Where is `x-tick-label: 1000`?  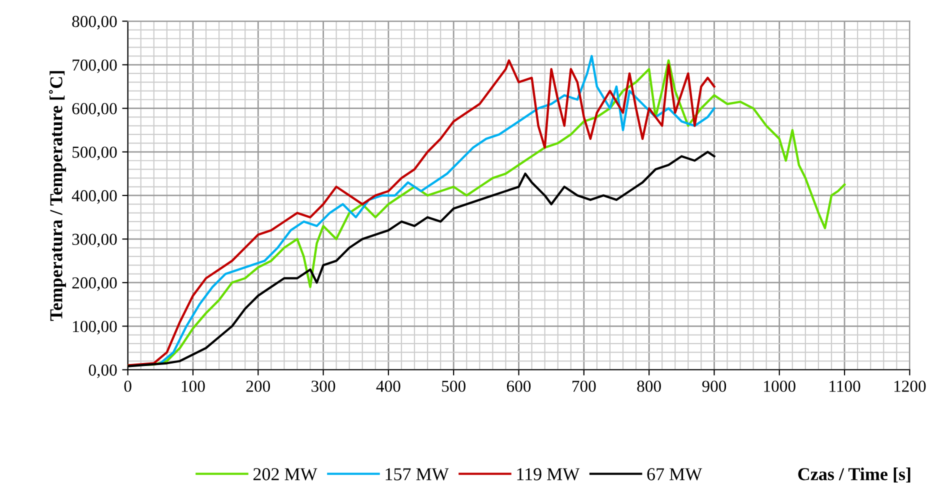
x-tick-label: 1000 is located at coordinates (780, 386).